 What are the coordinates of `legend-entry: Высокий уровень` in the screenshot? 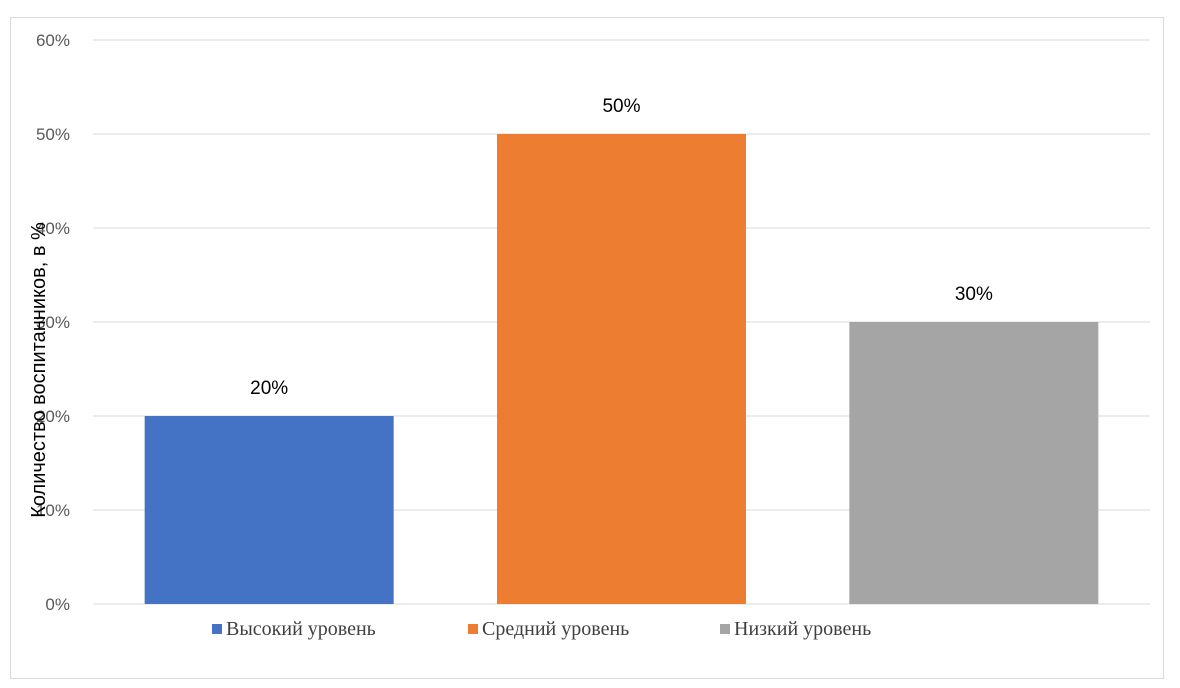 It's located at (301, 629).